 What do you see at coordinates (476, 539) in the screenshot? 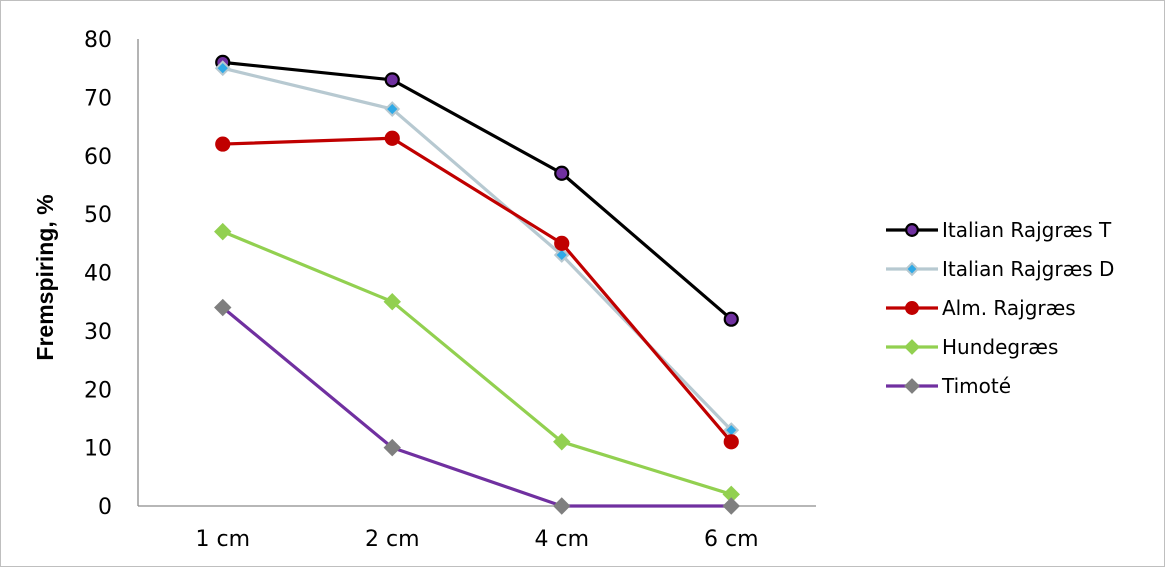
I see `x-tick-labels: 1 cm 2 cm 4 cm 6 cm` at bounding box center [476, 539].